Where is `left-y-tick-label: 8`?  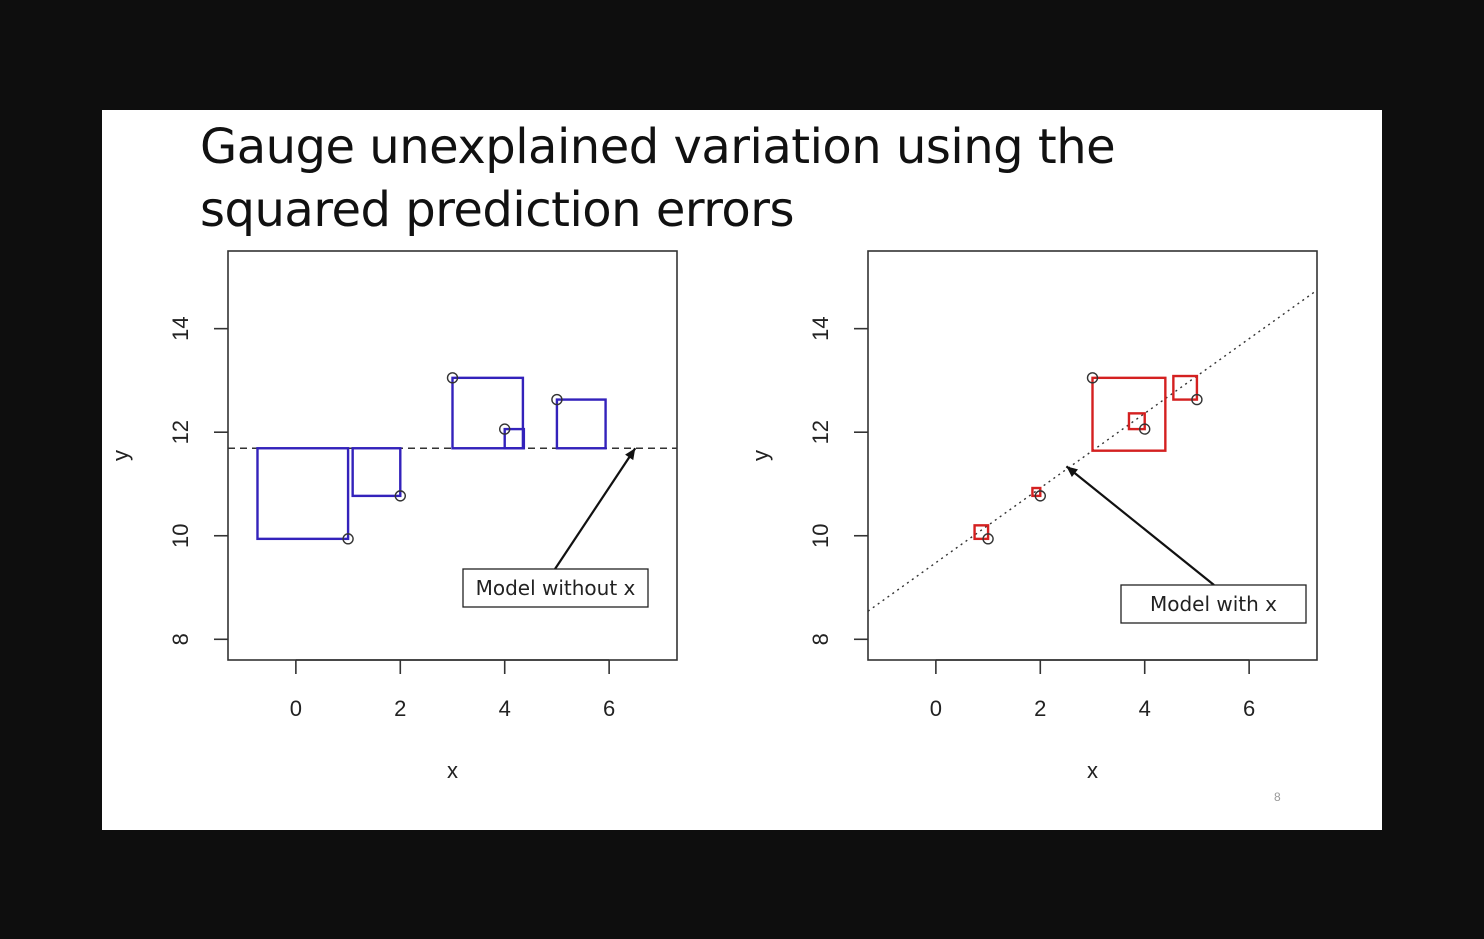 left-y-tick-label: 8 is located at coordinates (180, 639).